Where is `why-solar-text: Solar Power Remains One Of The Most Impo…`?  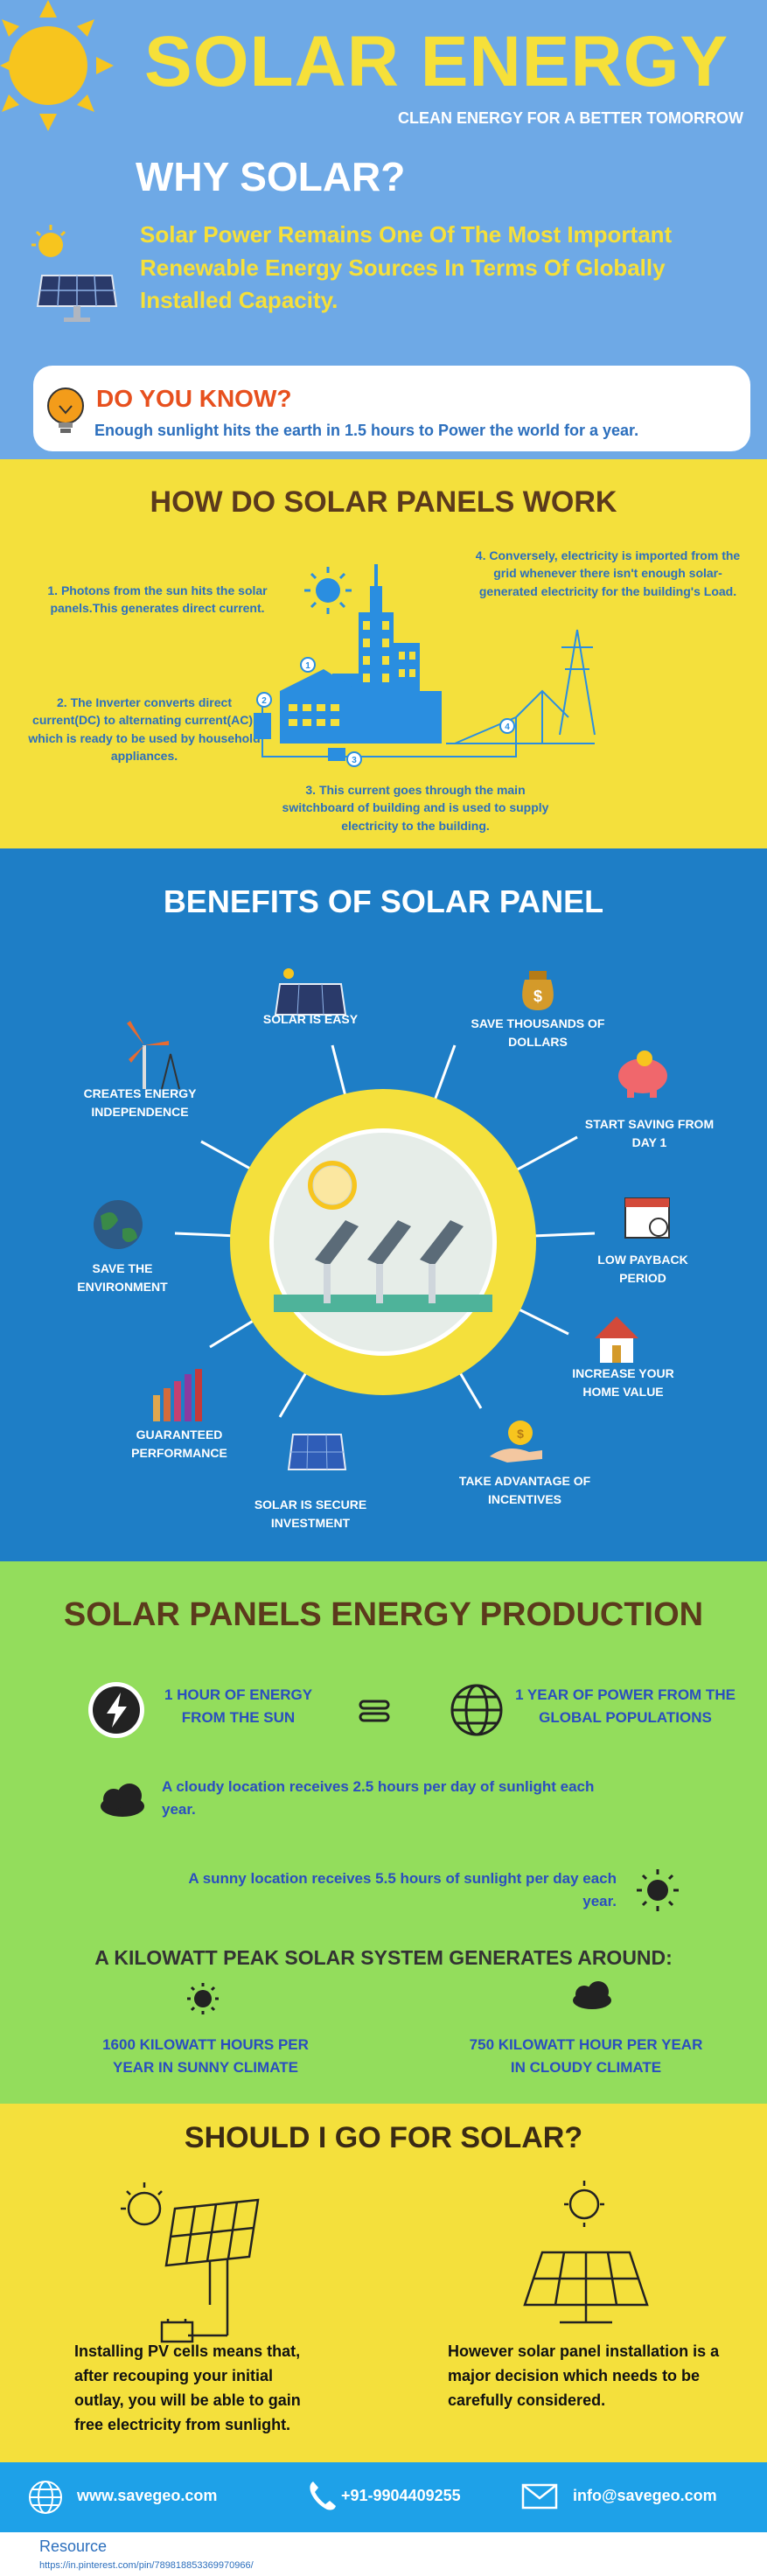
why-solar-text: Solar Power Remains One Of The Most Impo… is located at coordinates (406, 267).